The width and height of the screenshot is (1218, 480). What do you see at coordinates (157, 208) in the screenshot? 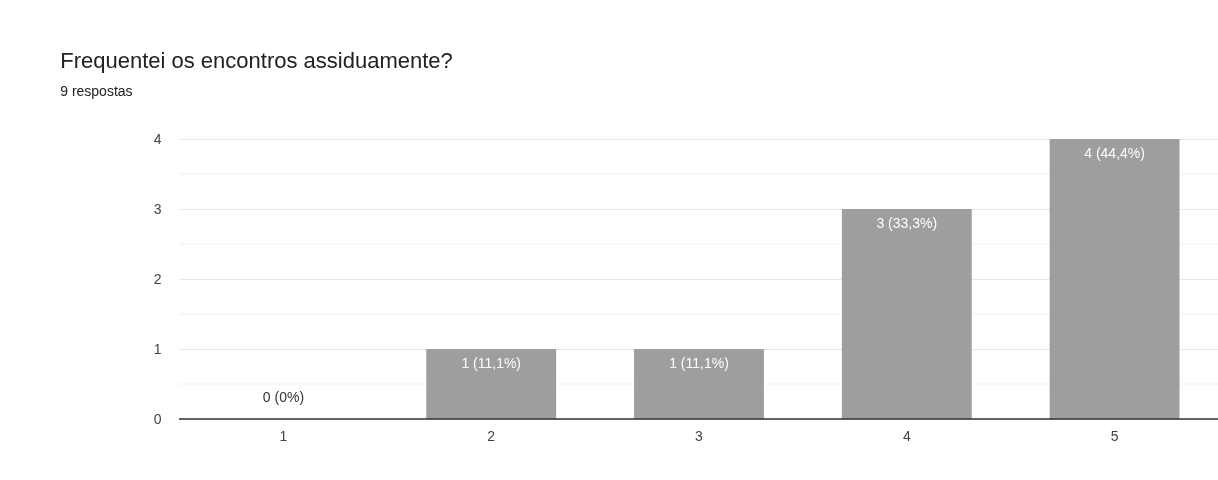
I see `y-tick-label: 3` at bounding box center [157, 208].